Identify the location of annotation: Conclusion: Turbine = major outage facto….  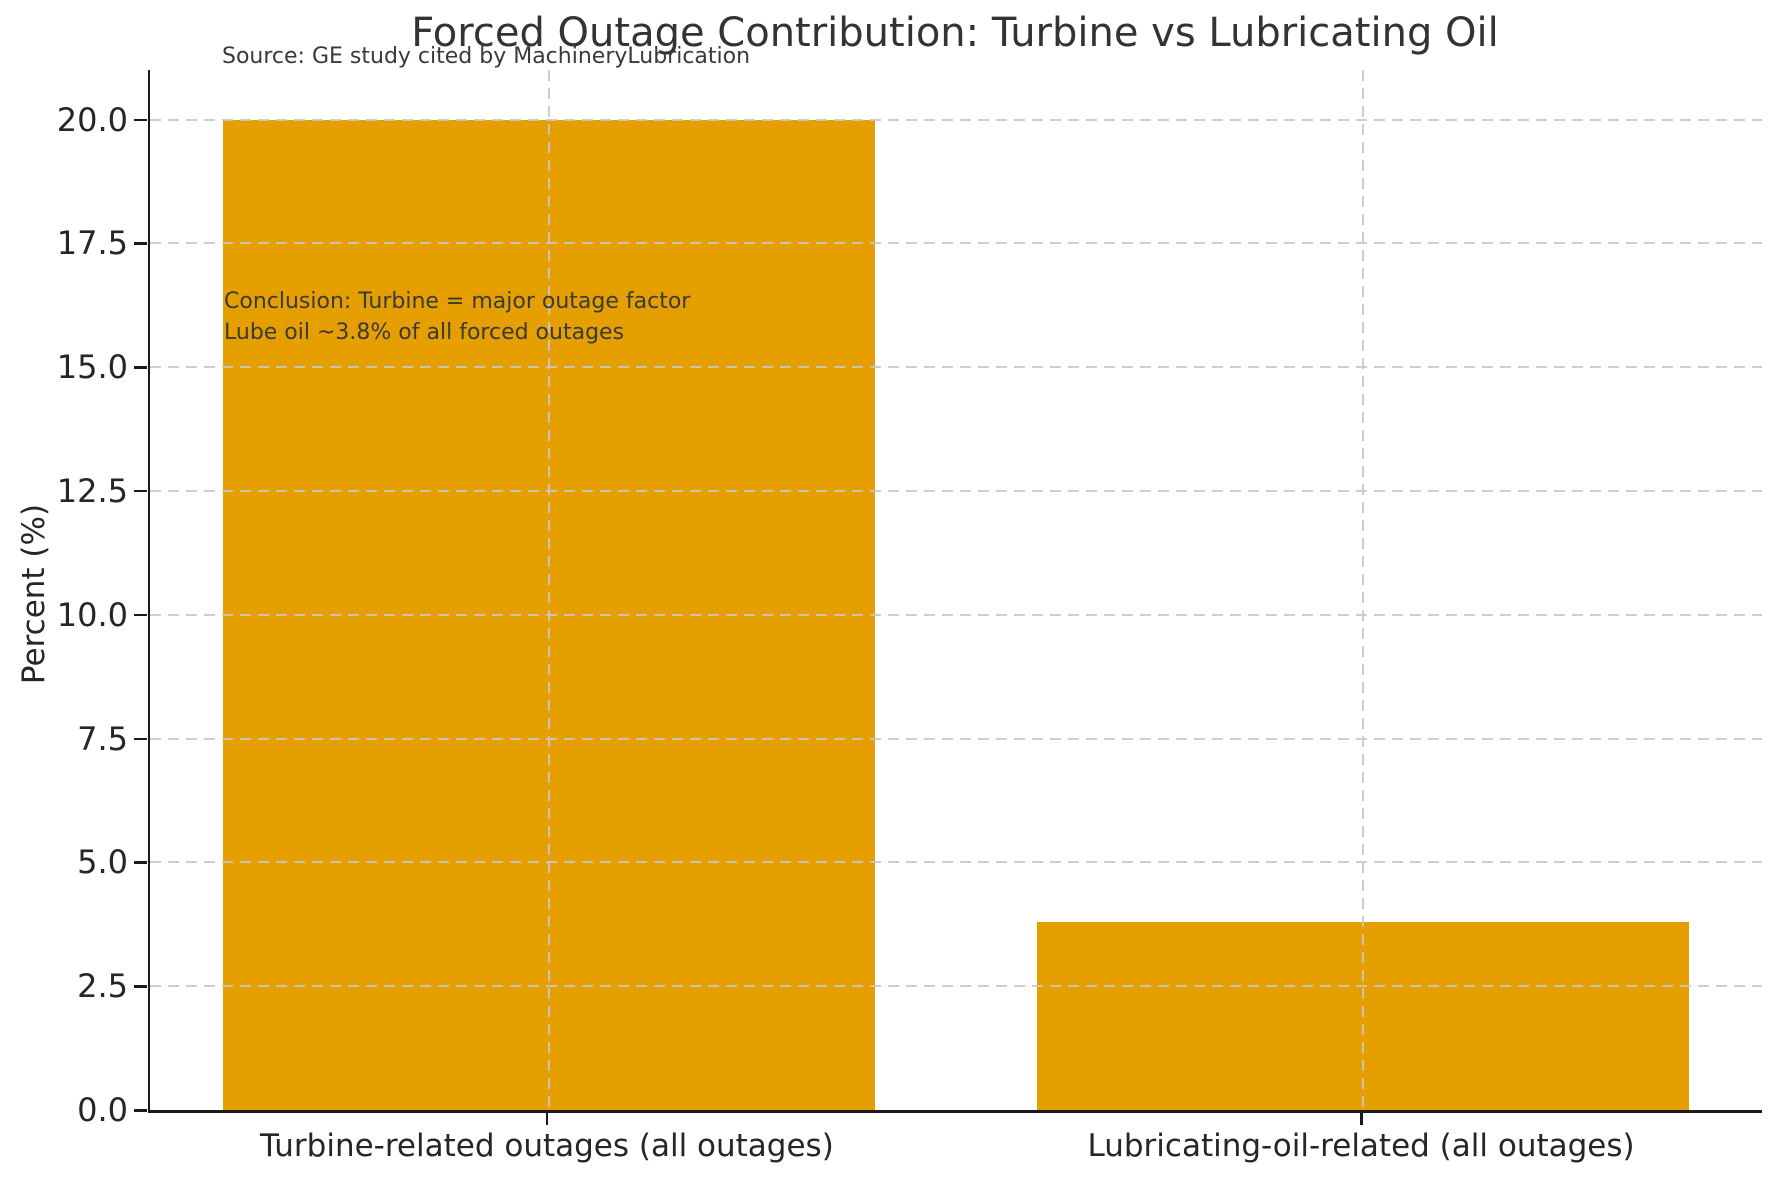
(457, 317).